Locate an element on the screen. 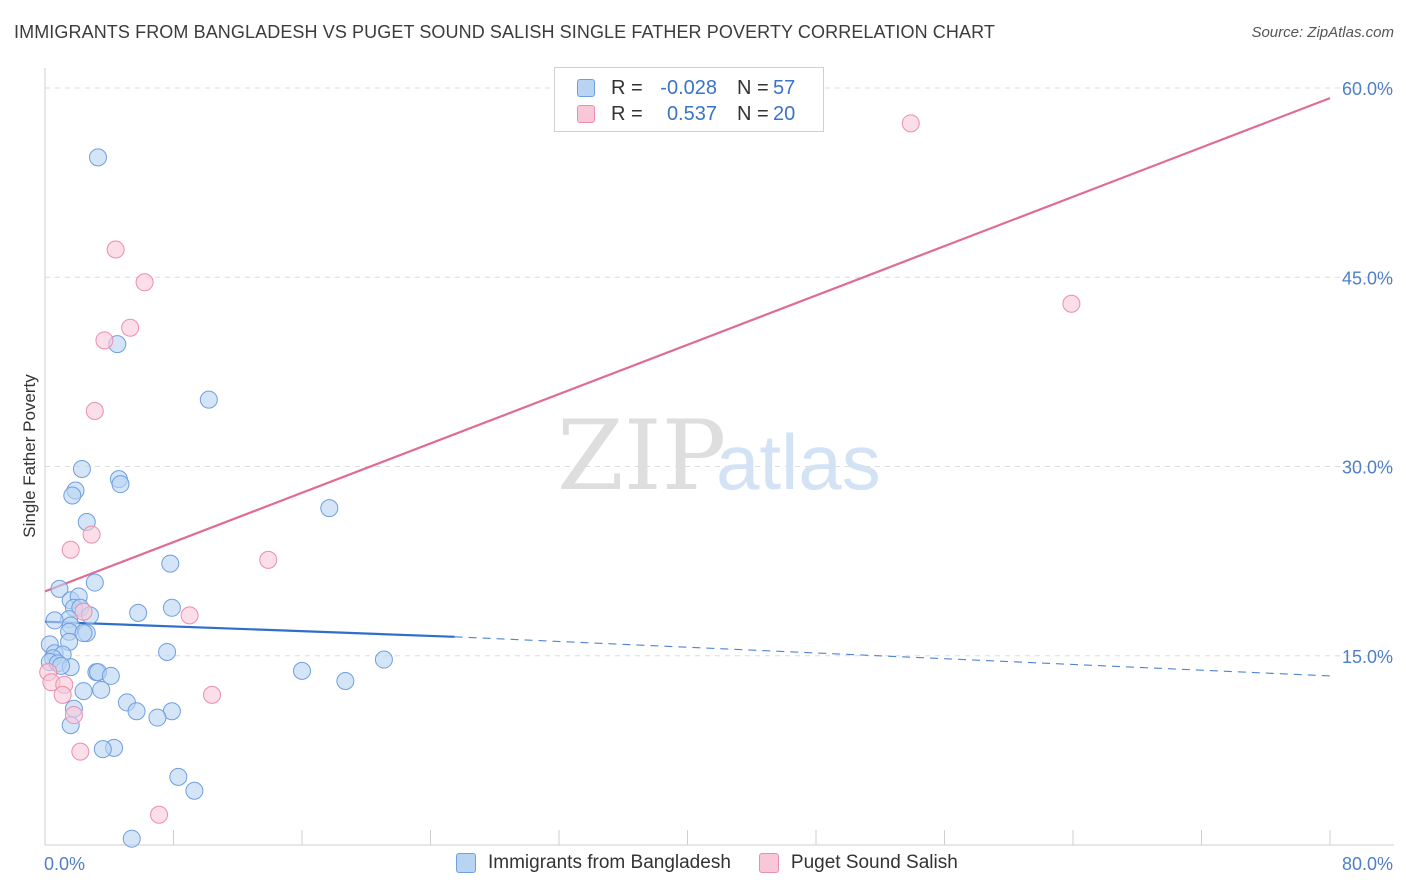 This screenshot has height=892, width=1406. r-value-bangladesh: -0.028 is located at coordinates (688, 87).